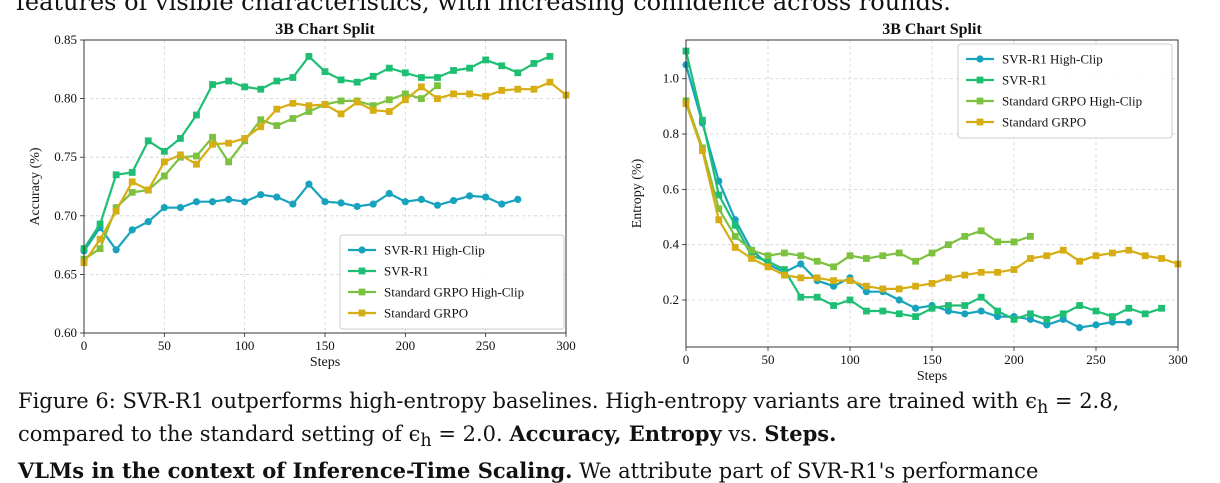 The height and width of the screenshot is (483, 1220). Describe the element at coordinates (65, 39) in the screenshot. I see `y-tick-label: 0.85` at that location.